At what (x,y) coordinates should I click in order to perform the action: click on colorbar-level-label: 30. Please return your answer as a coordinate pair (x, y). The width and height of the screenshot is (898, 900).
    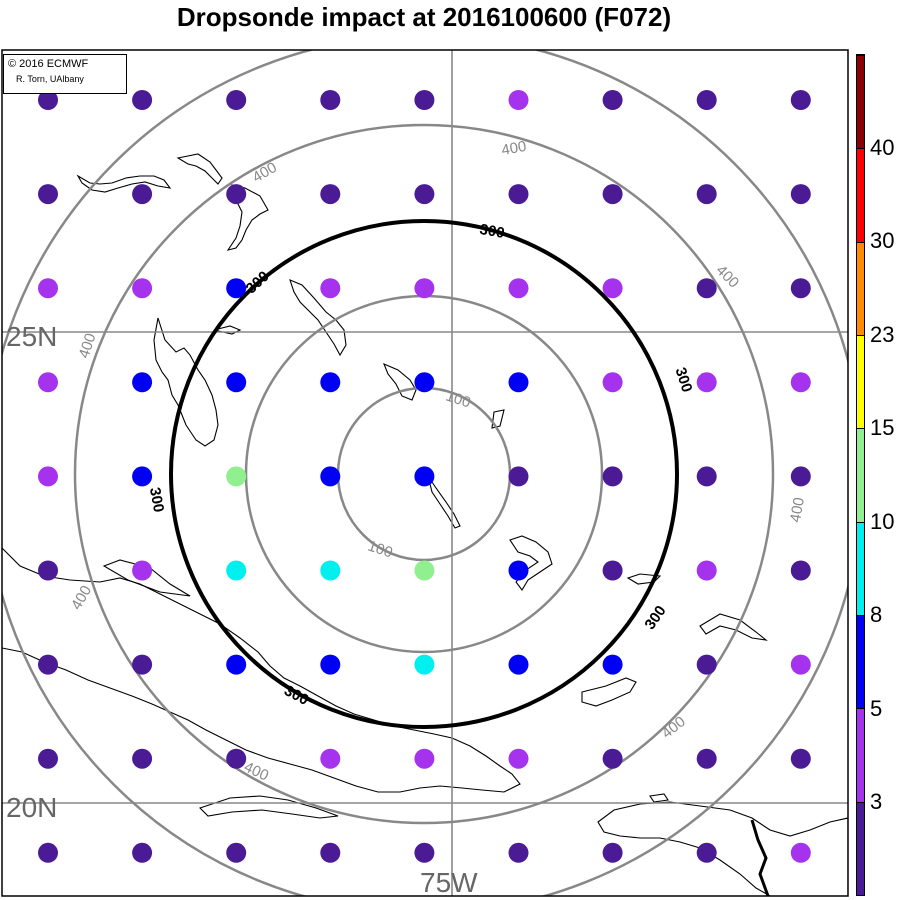
    Looking at the image, I should click on (882, 241).